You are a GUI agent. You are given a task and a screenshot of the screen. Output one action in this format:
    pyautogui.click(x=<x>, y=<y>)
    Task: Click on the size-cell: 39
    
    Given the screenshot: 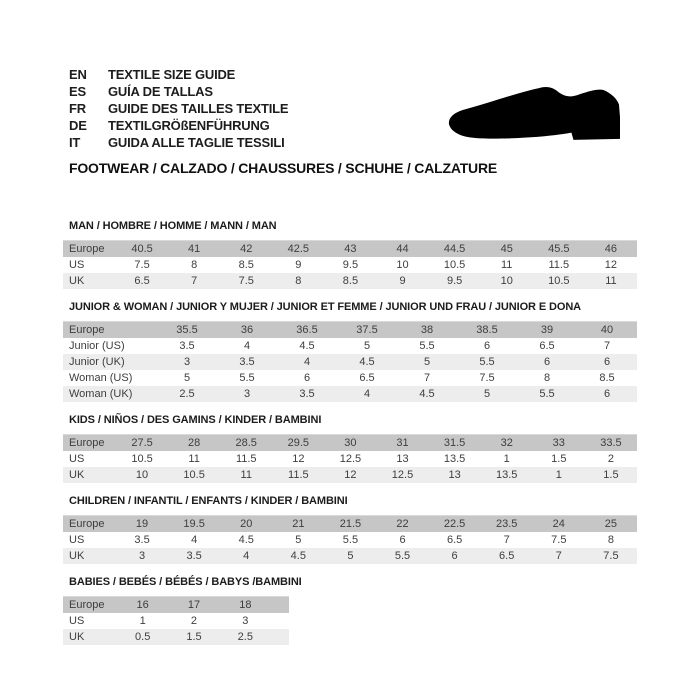 What is the action you would take?
    pyautogui.click(x=547, y=330)
    